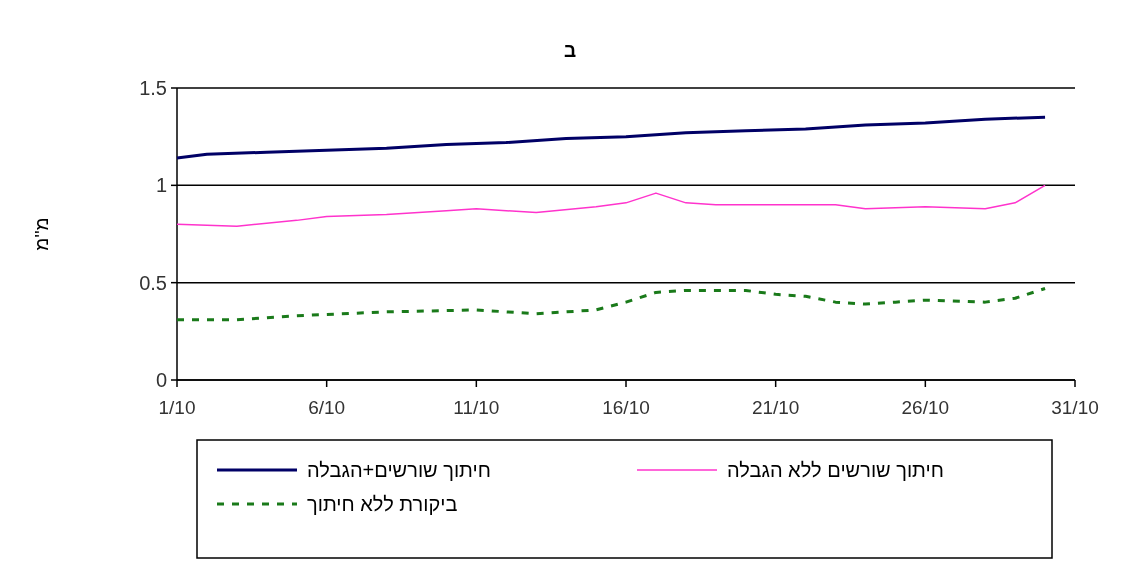  Describe the element at coordinates (153, 282) in the screenshot. I see `y-tick-label: 0.5` at that location.